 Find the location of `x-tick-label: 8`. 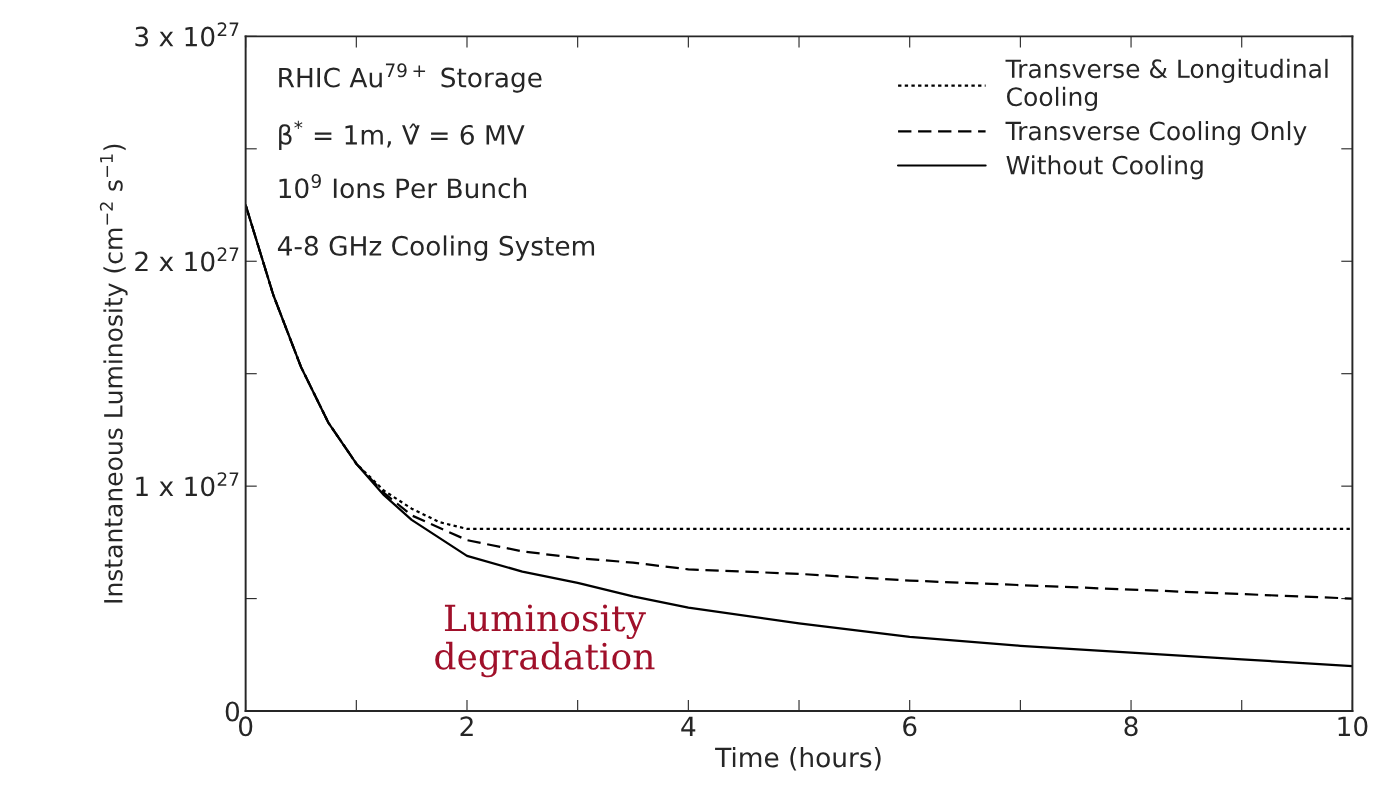

x-tick-label: 8 is located at coordinates (1131, 726).